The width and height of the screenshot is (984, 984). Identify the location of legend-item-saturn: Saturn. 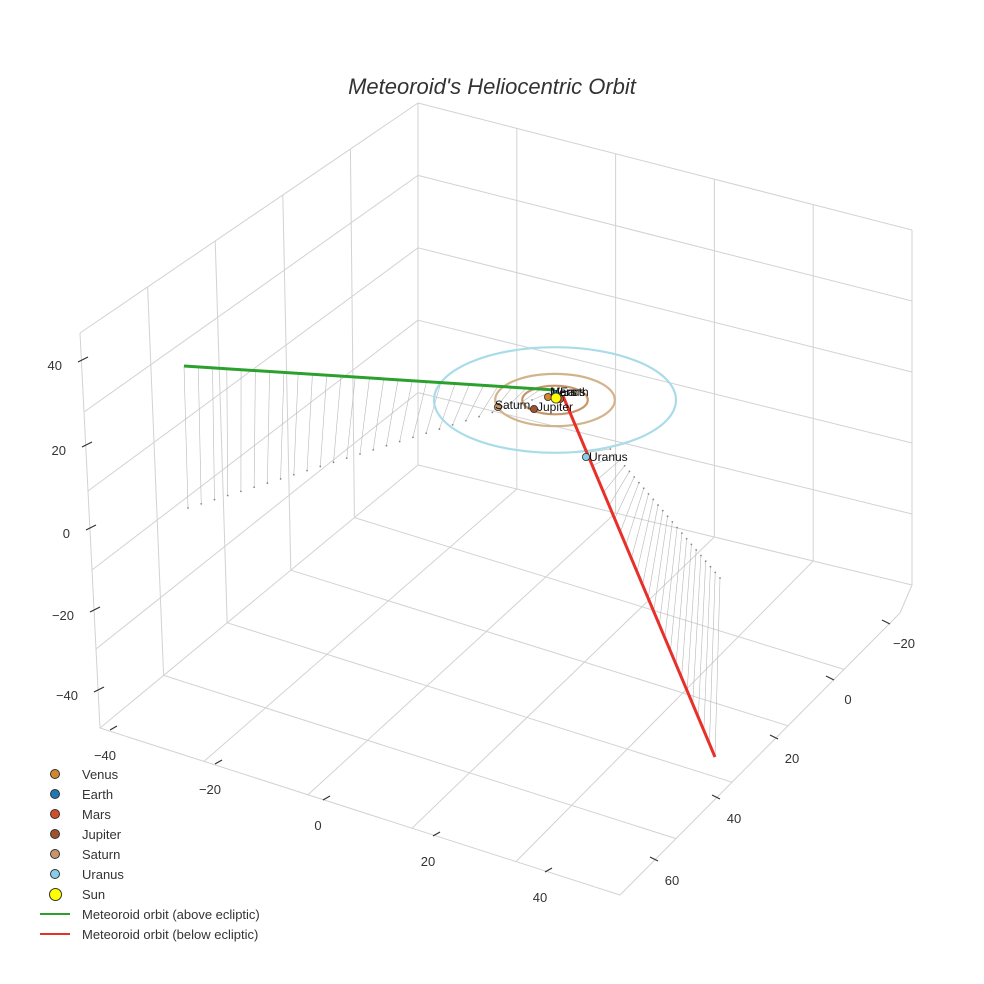
(149, 854).